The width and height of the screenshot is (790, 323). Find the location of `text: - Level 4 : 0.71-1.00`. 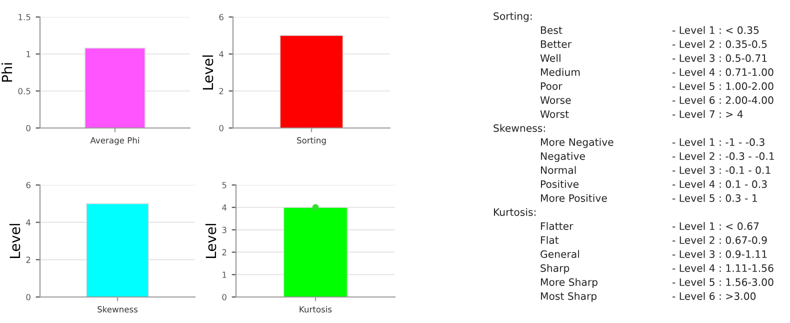

text: - Level 4 : 0.71-1.00 is located at coordinates (723, 72).